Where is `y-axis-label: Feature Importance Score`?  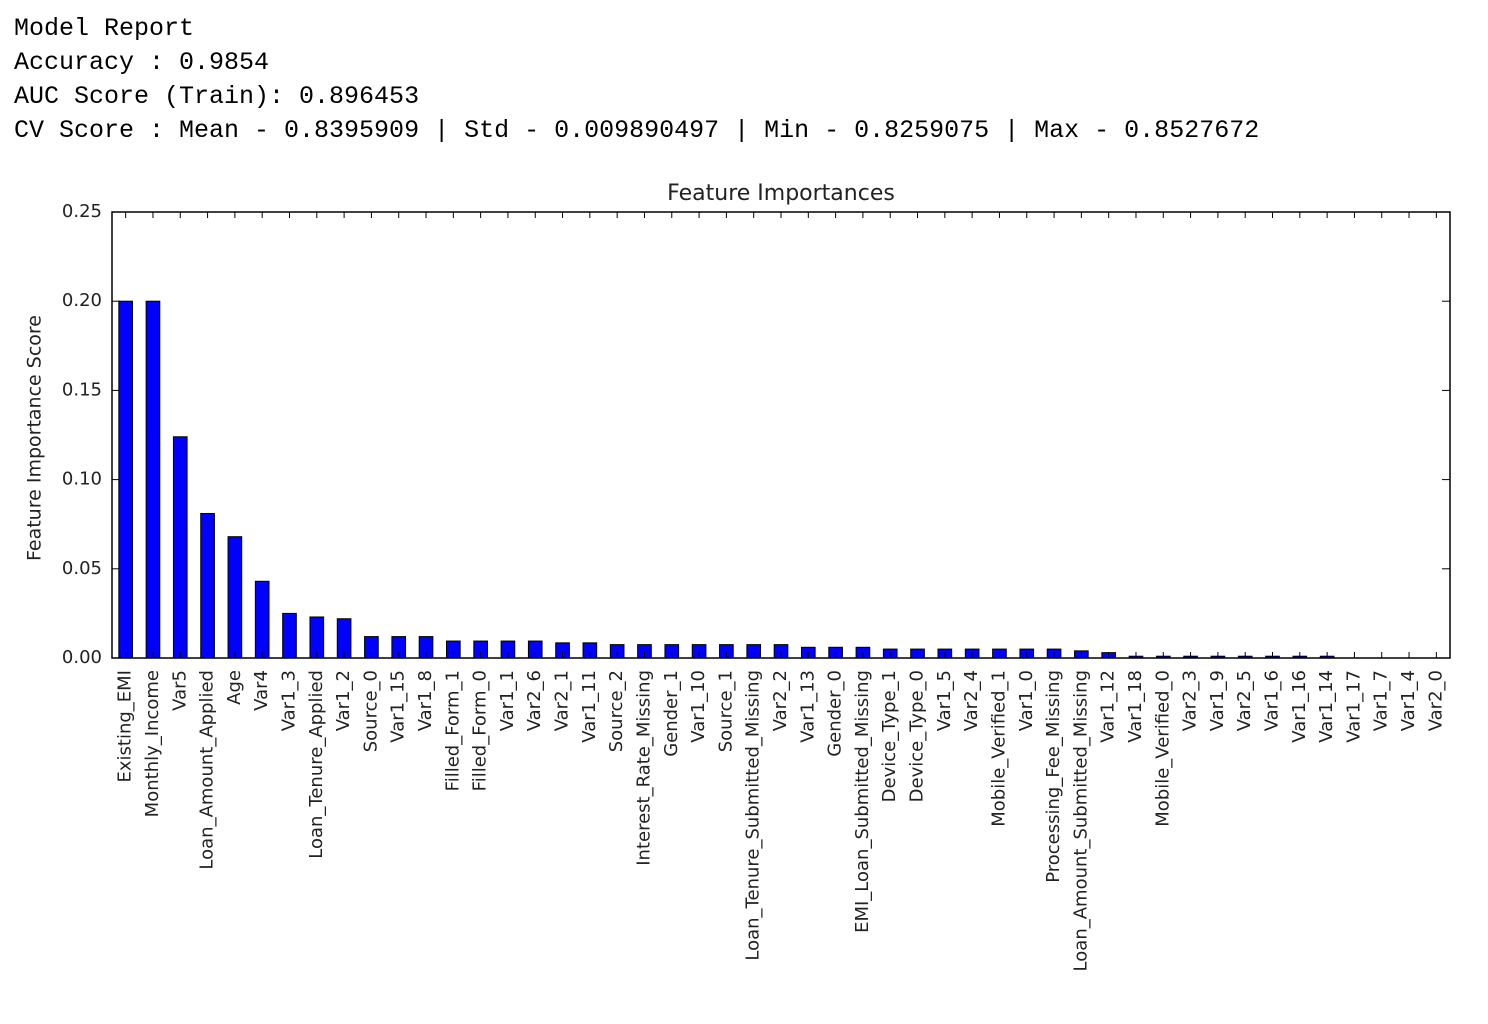
y-axis-label: Feature Importance Score is located at coordinates (35, 438).